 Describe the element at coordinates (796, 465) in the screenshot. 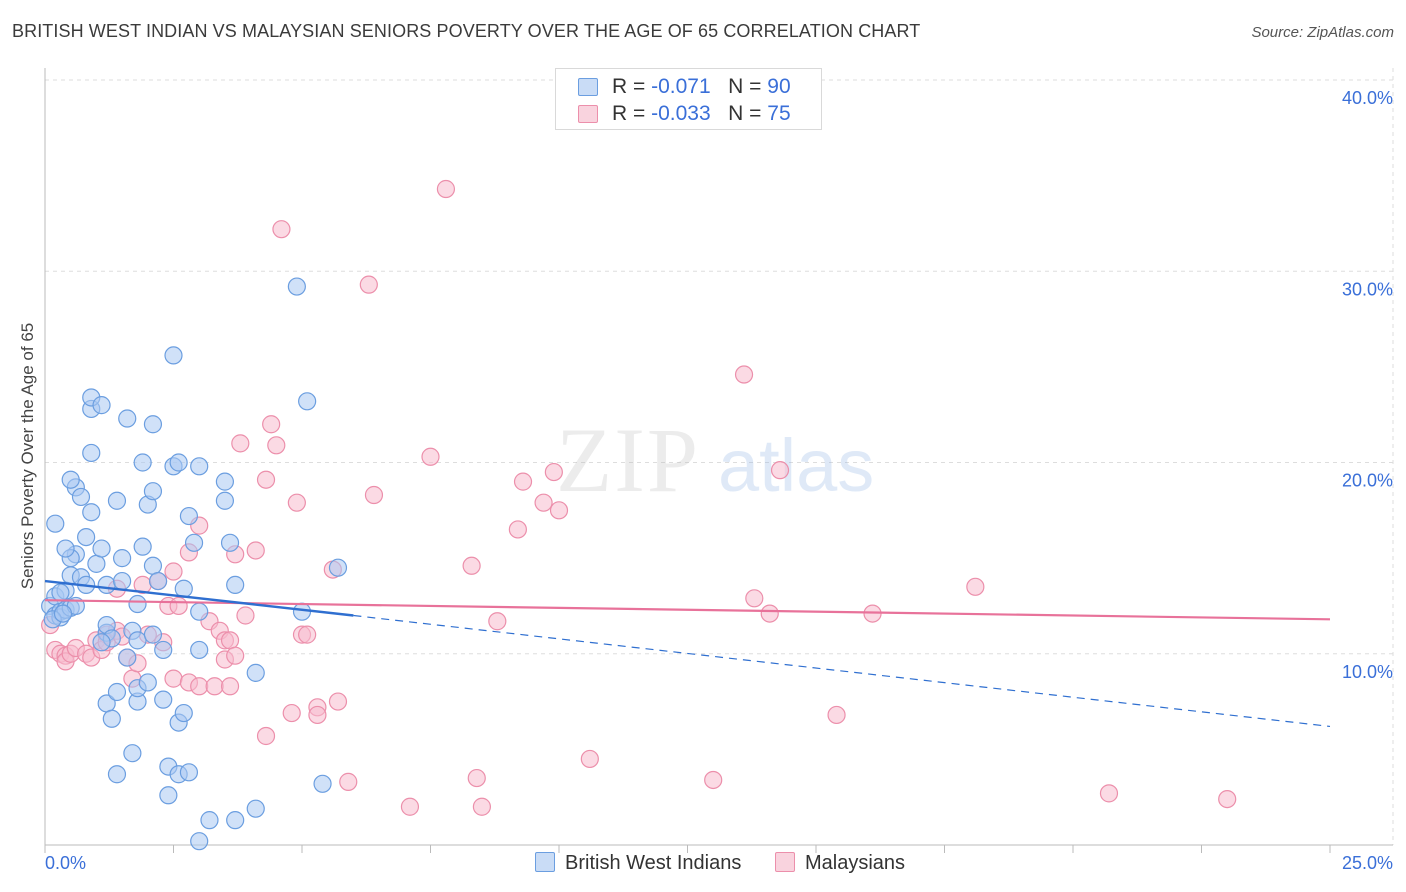

I see `watermark-atlas: atlas` at that location.